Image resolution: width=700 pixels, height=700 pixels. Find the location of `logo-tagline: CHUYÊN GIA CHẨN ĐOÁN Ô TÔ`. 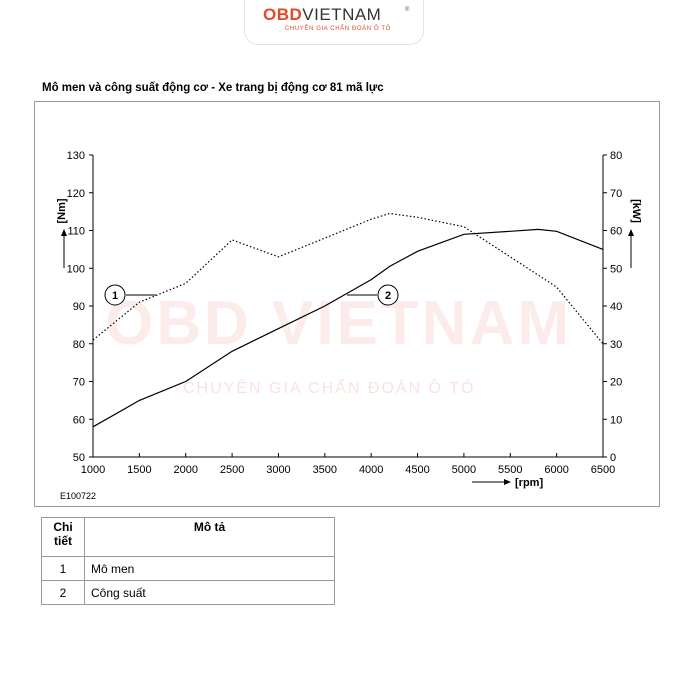

logo-tagline: CHUYÊN GIA CHẨN ĐOÁN Ô TÔ is located at coordinates (338, 29).